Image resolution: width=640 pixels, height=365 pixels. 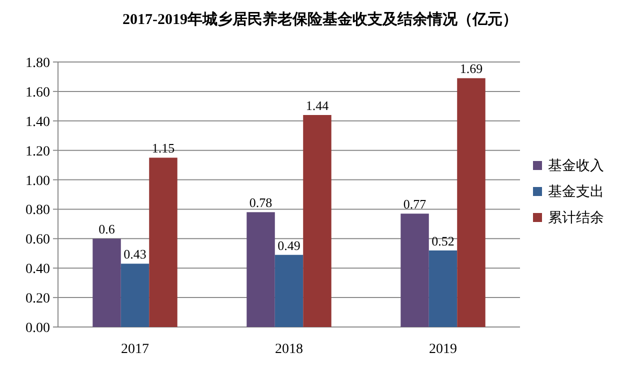 What do you see at coordinates (38, 92) in the screenshot?
I see `y-tick-label: 1.60` at bounding box center [38, 92].